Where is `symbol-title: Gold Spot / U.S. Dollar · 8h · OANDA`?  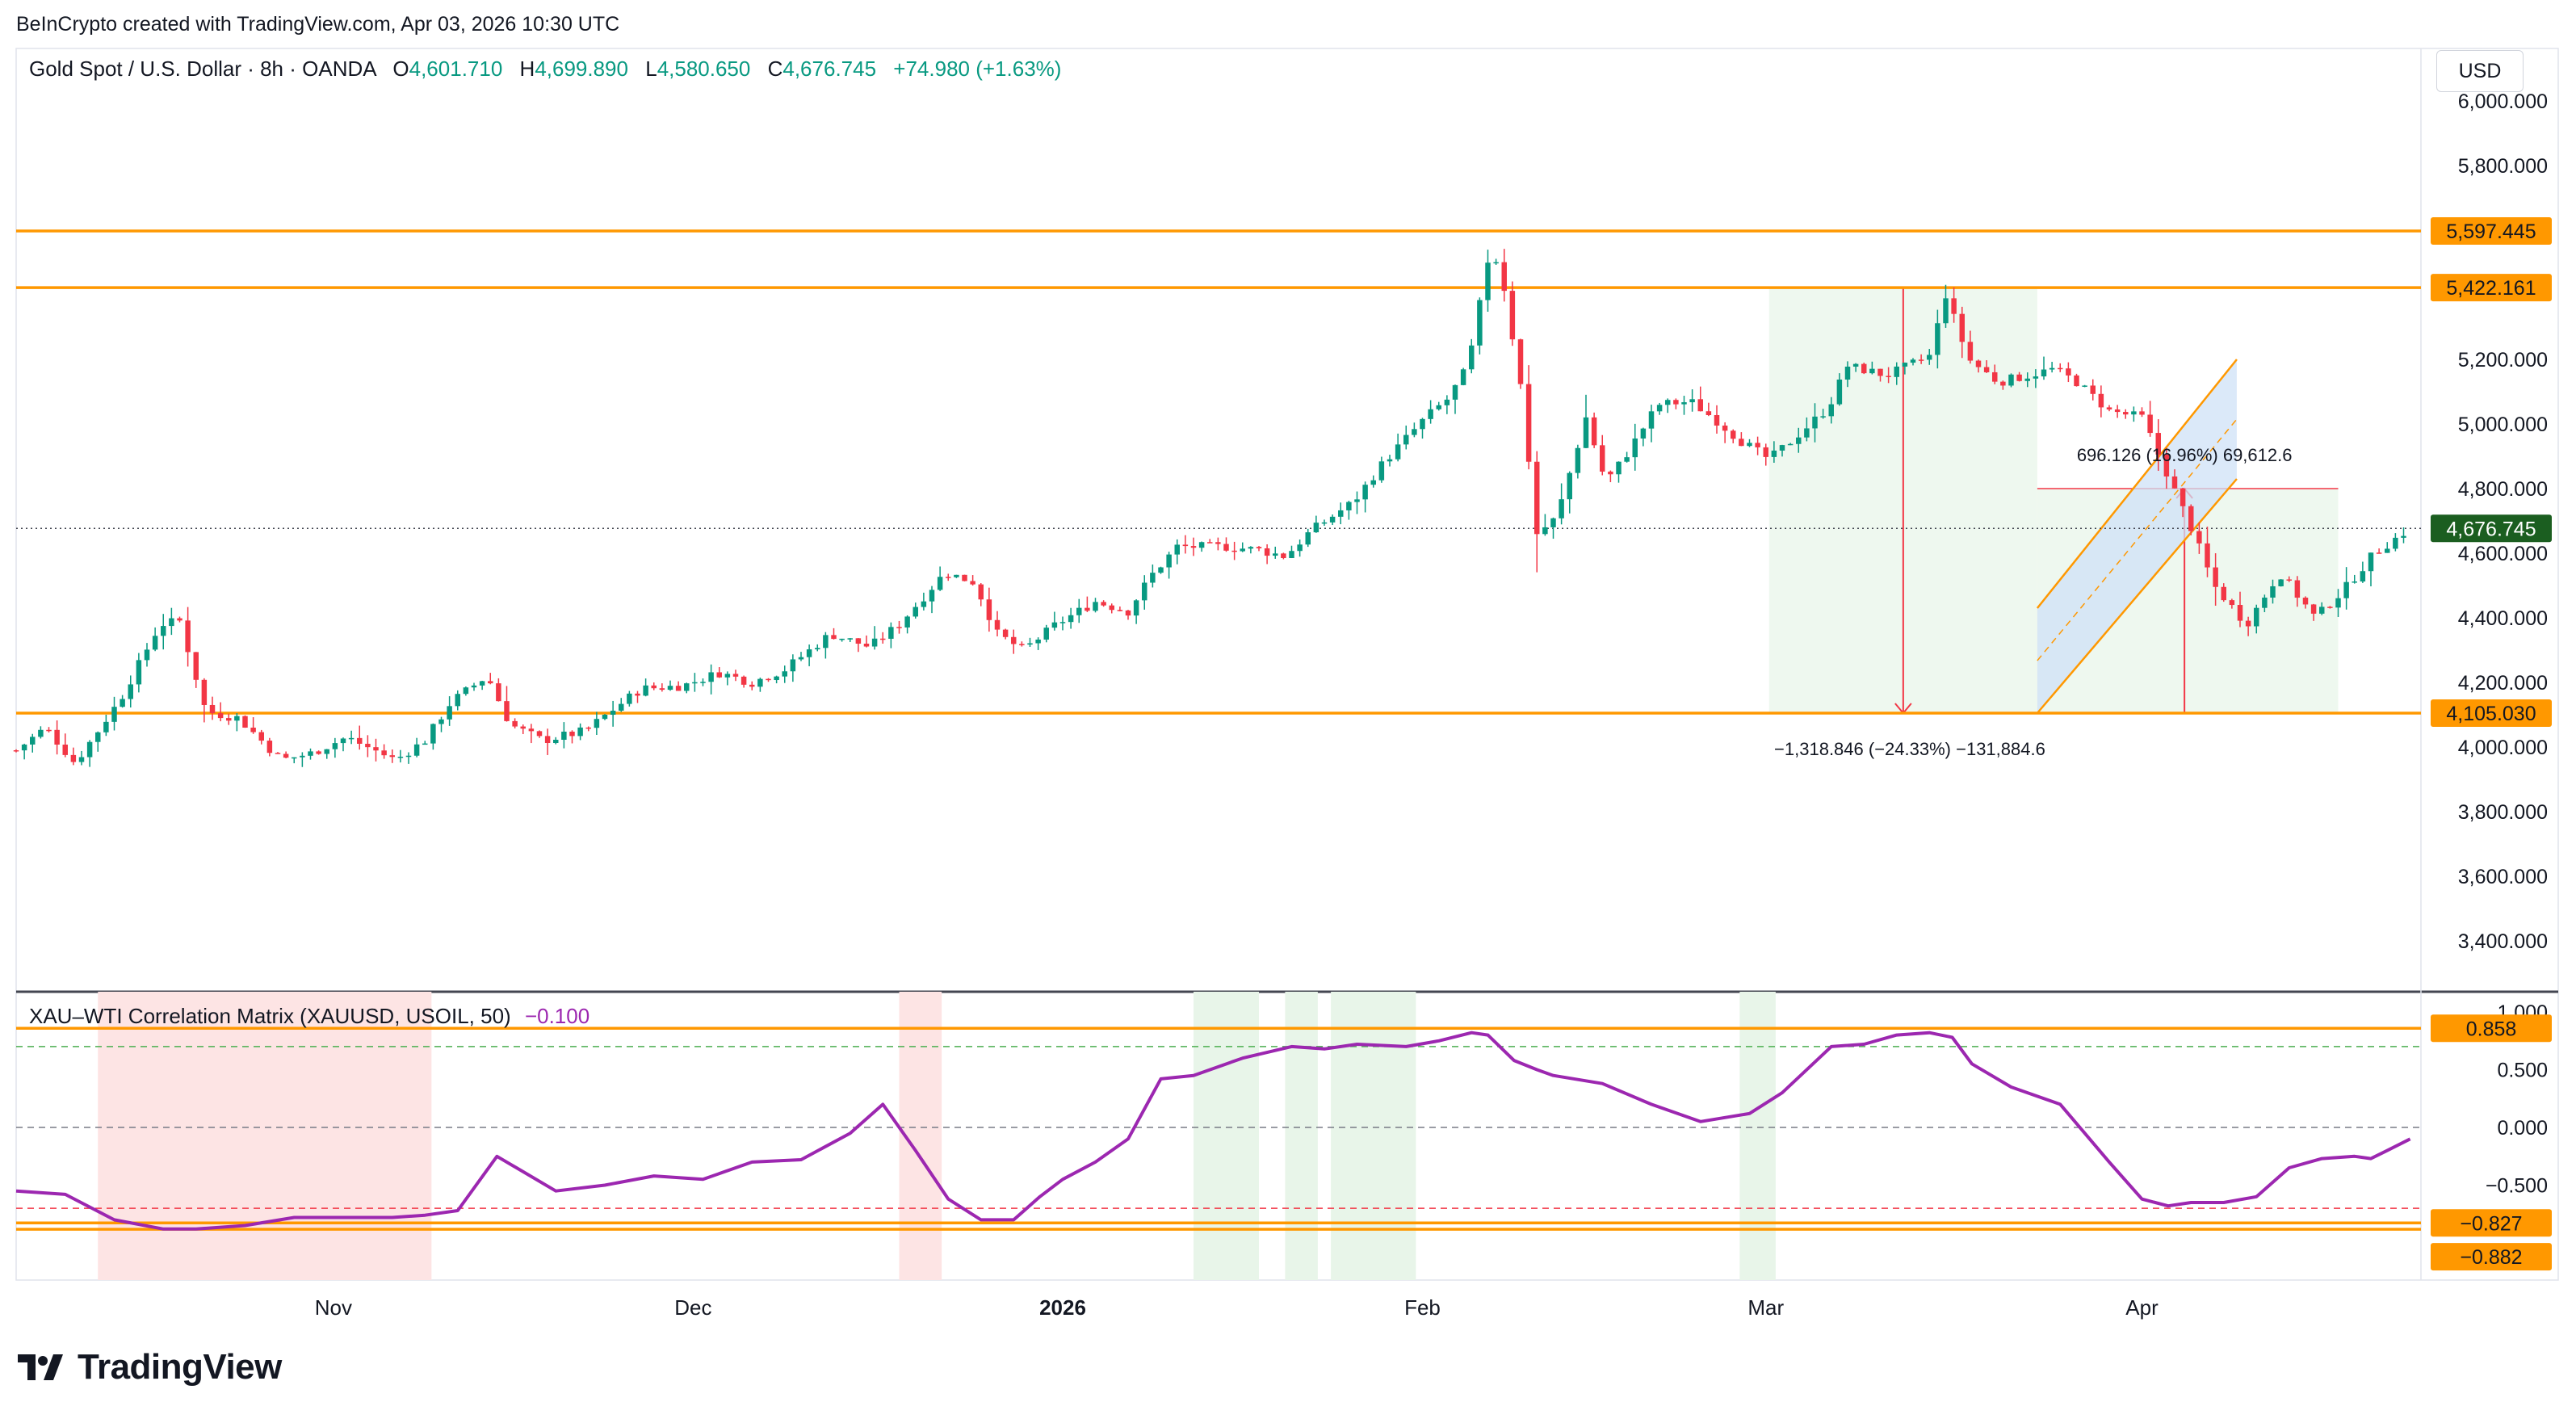 symbol-title: Gold Spot / U.S. Dollar · 8h · OANDA is located at coordinates (202, 69).